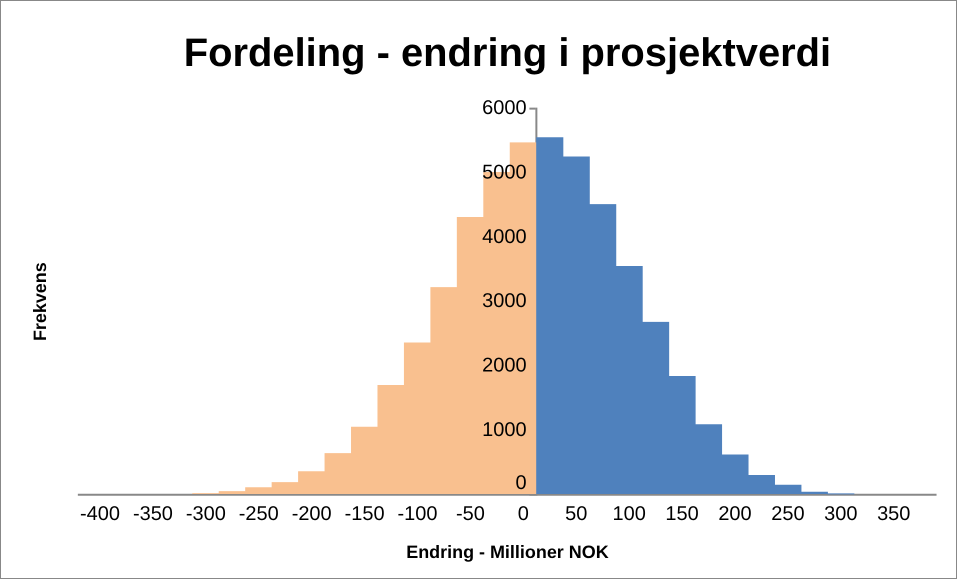  I want to click on x-tick-label: 100, so click(629, 514).